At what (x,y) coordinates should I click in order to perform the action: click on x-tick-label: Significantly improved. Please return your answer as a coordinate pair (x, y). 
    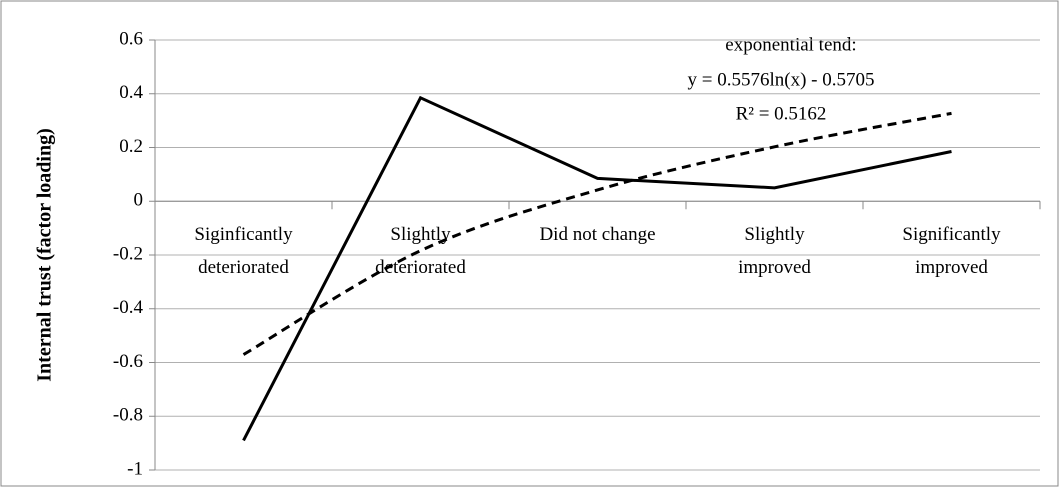
    Looking at the image, I should click on (951, 251).